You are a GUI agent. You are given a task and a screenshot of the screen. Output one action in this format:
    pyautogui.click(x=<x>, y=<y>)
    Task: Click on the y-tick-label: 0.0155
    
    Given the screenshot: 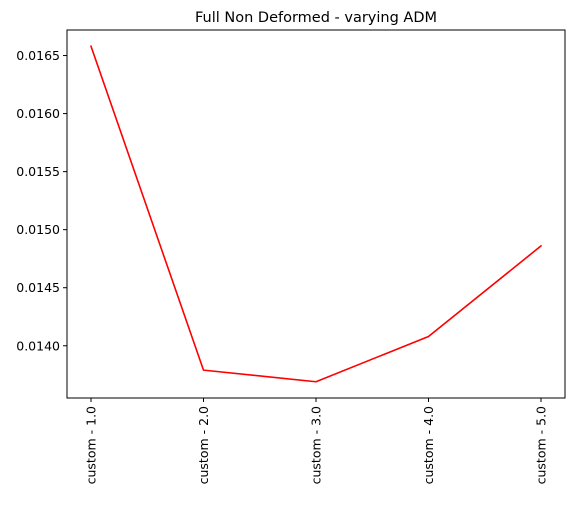 What is the action you would take?
    pyautogui.click(x=38, y=171)
    